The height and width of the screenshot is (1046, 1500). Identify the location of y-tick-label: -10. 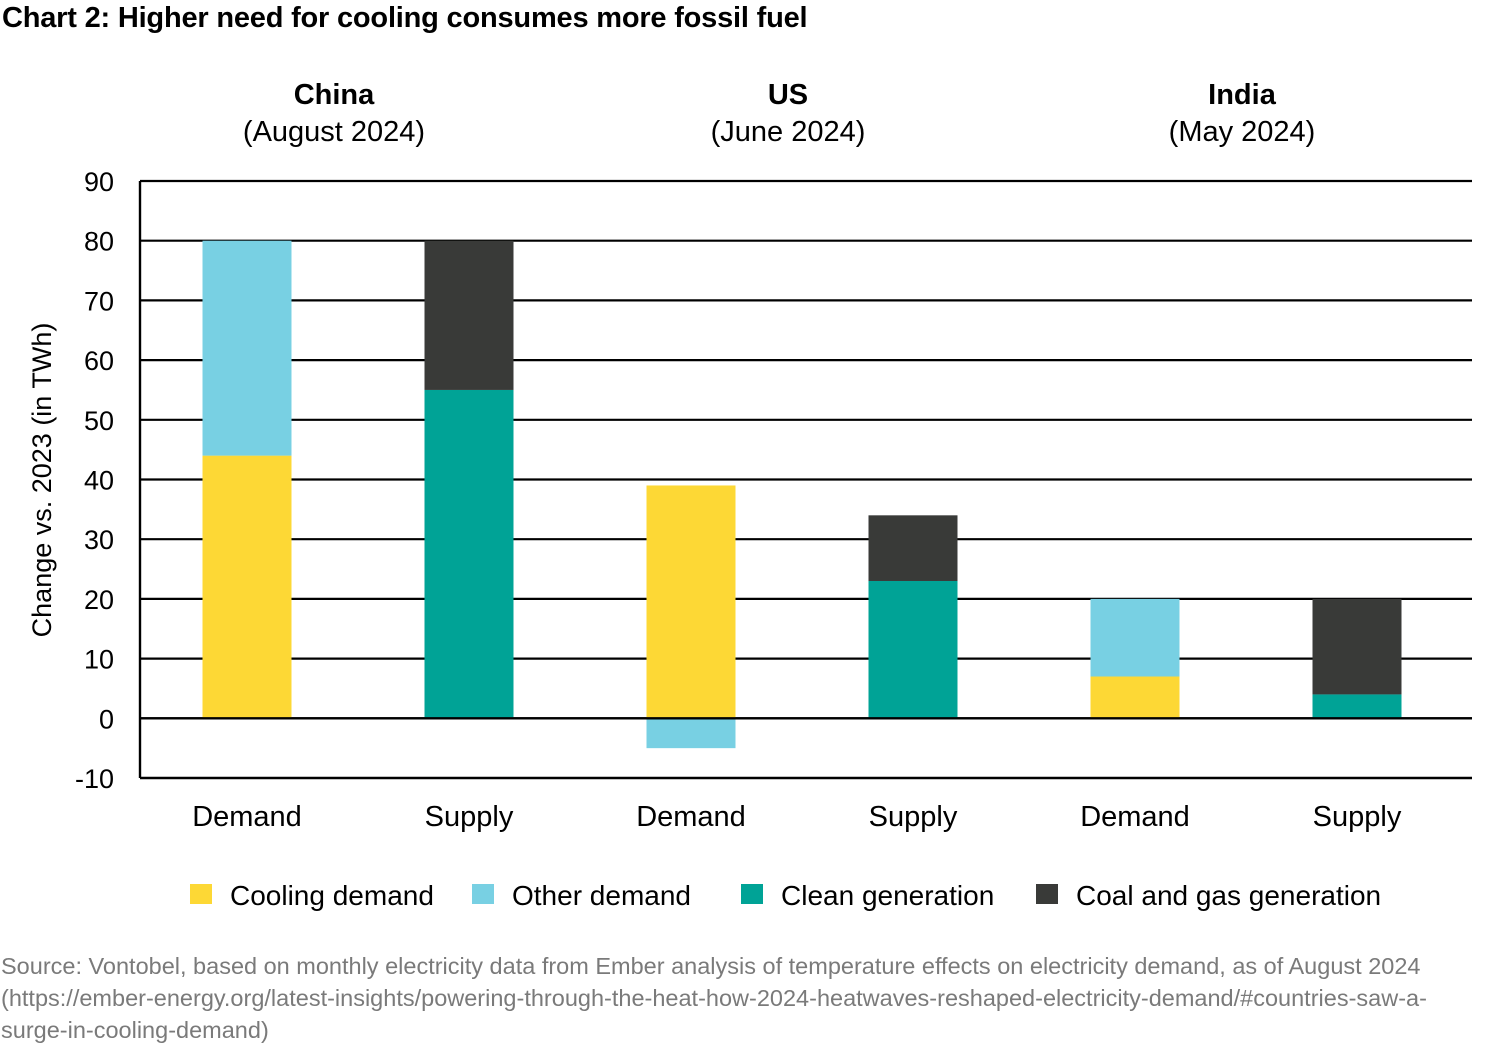
(94, 779).